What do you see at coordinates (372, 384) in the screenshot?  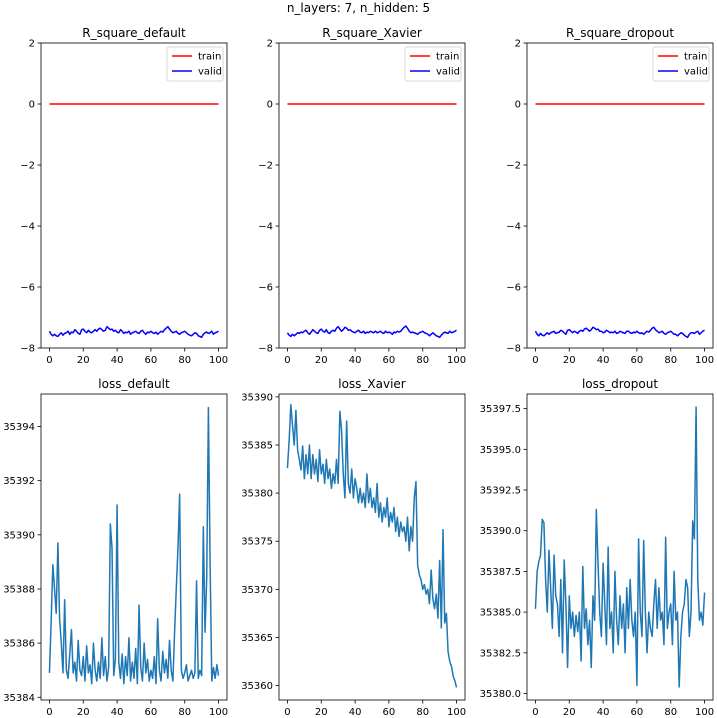 I see `subplot-title: loss_Xavier` at bounding box center [372, 384].